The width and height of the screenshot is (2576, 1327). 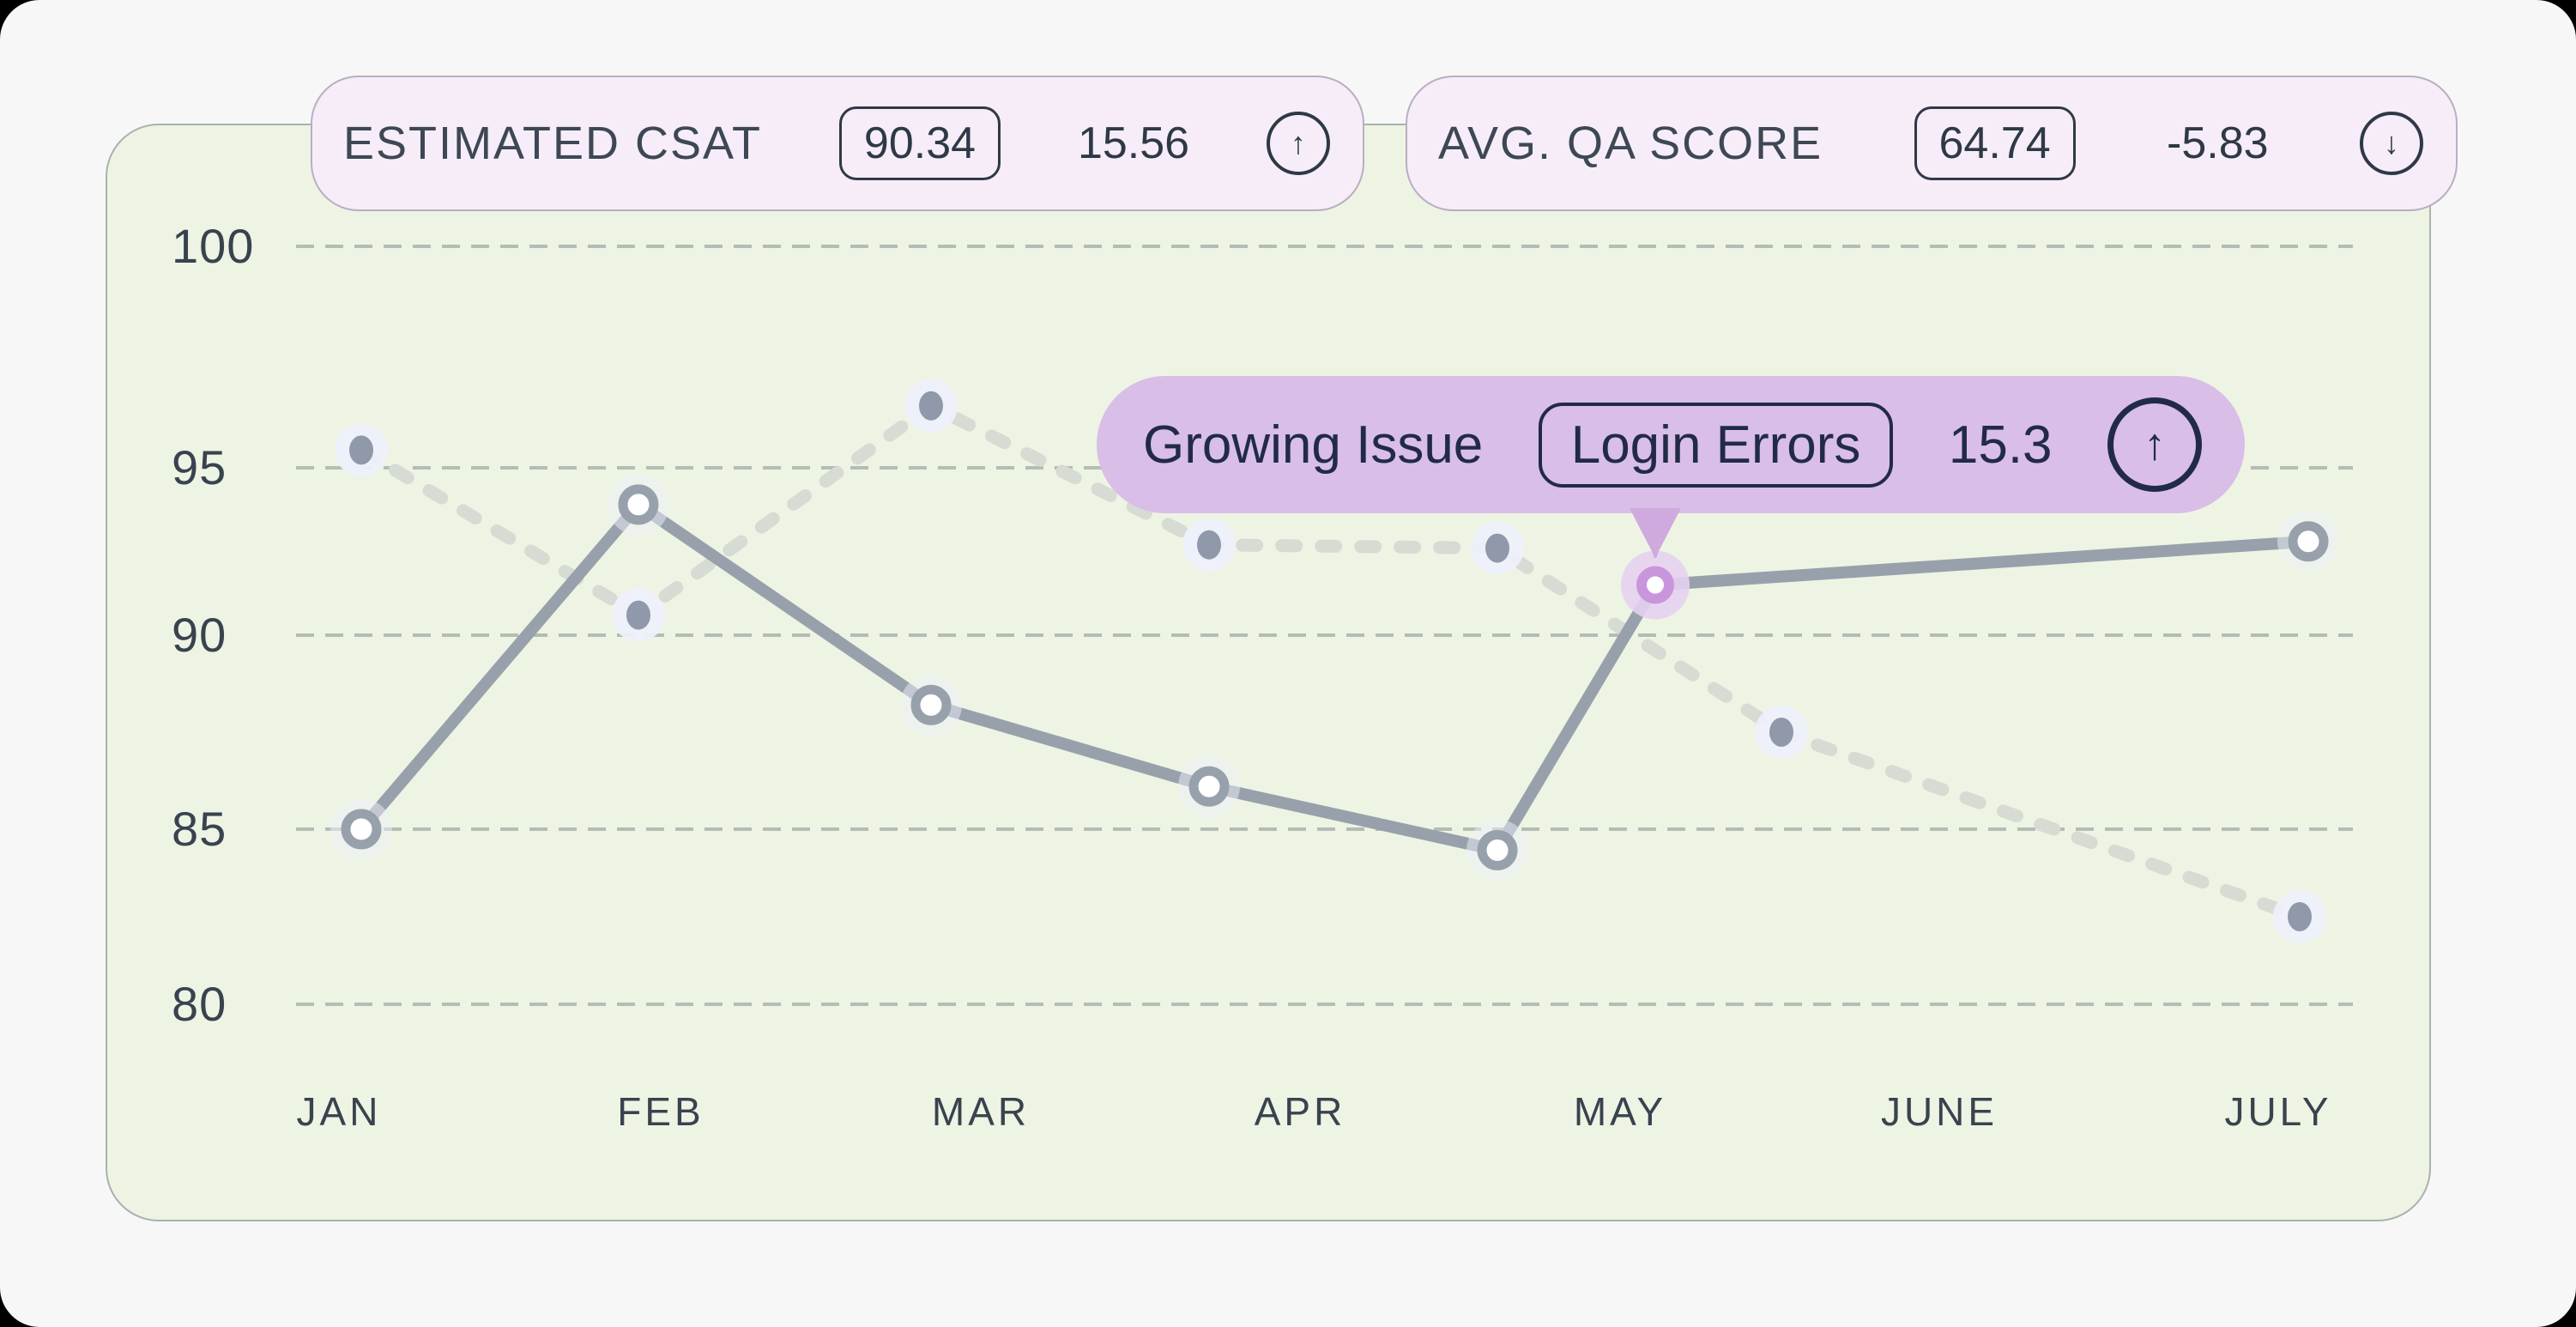 What do you see at coordinates (1781, 732) in the screenshot?
I see `qa-score-point-june` at bounding box center [1781, 732].